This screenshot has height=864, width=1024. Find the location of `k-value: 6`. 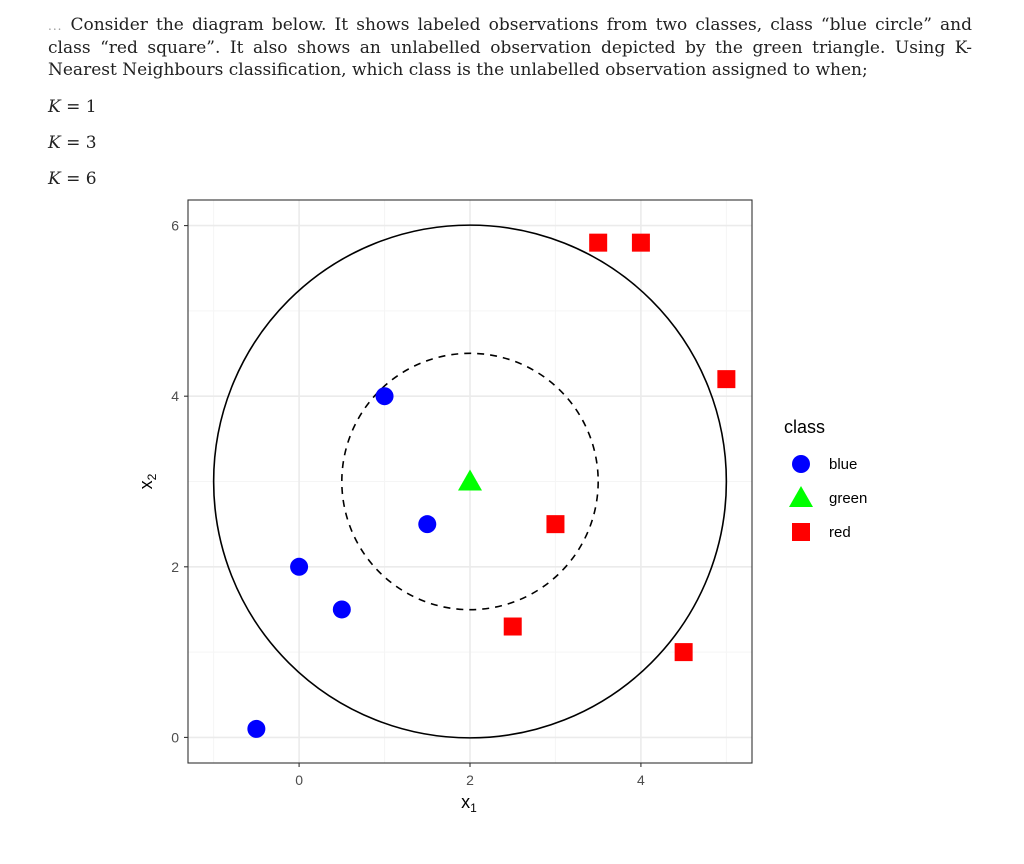

k-value: 6 is located at coordinates (91, 179).